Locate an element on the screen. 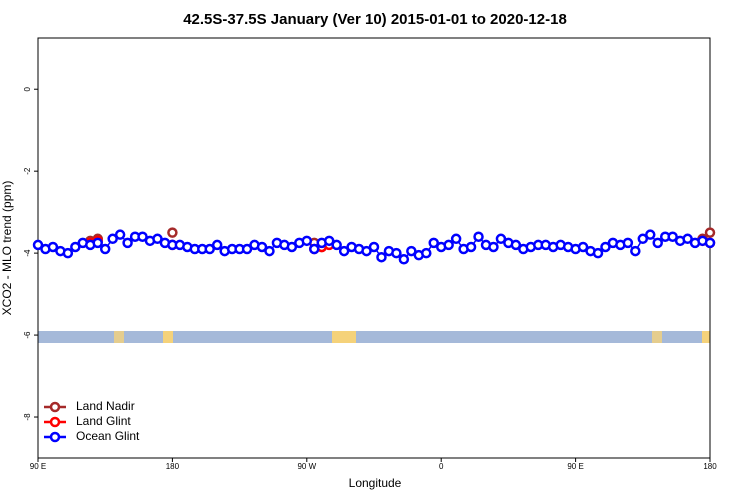  y-tick-label: -4 is located at coordinates (27, 253).